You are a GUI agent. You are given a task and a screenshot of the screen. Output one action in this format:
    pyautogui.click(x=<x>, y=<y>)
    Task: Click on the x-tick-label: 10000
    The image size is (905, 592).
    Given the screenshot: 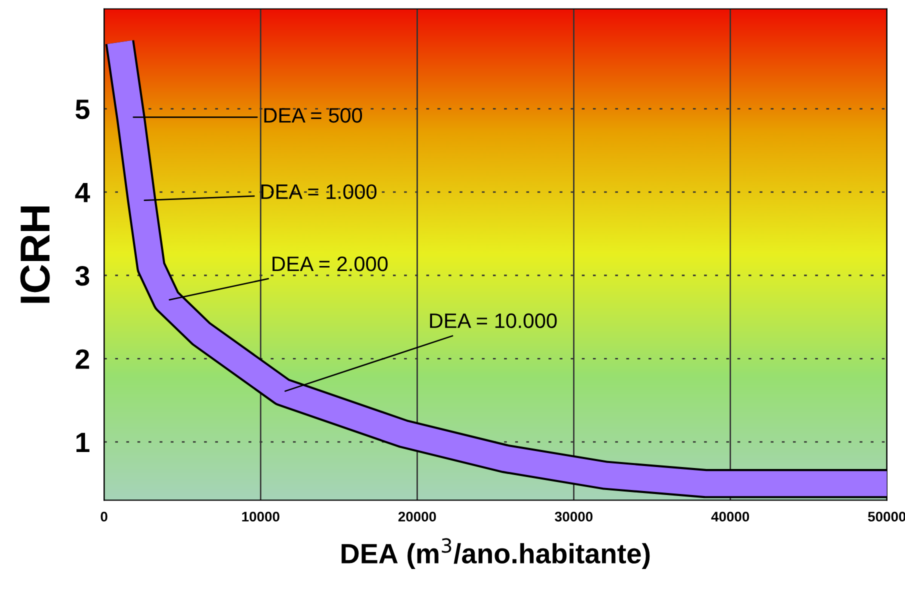 What is the action you would take?
    pyautogui.click(x=261, y=517)
    